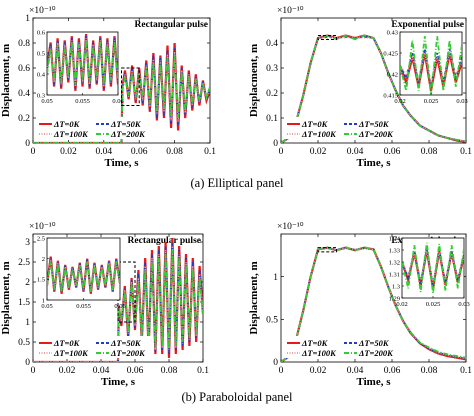 Image resolution: width=474 pixels, height=416 pixels. I want to click on inset-y-tick-label: 1.5, so click(41, 280).